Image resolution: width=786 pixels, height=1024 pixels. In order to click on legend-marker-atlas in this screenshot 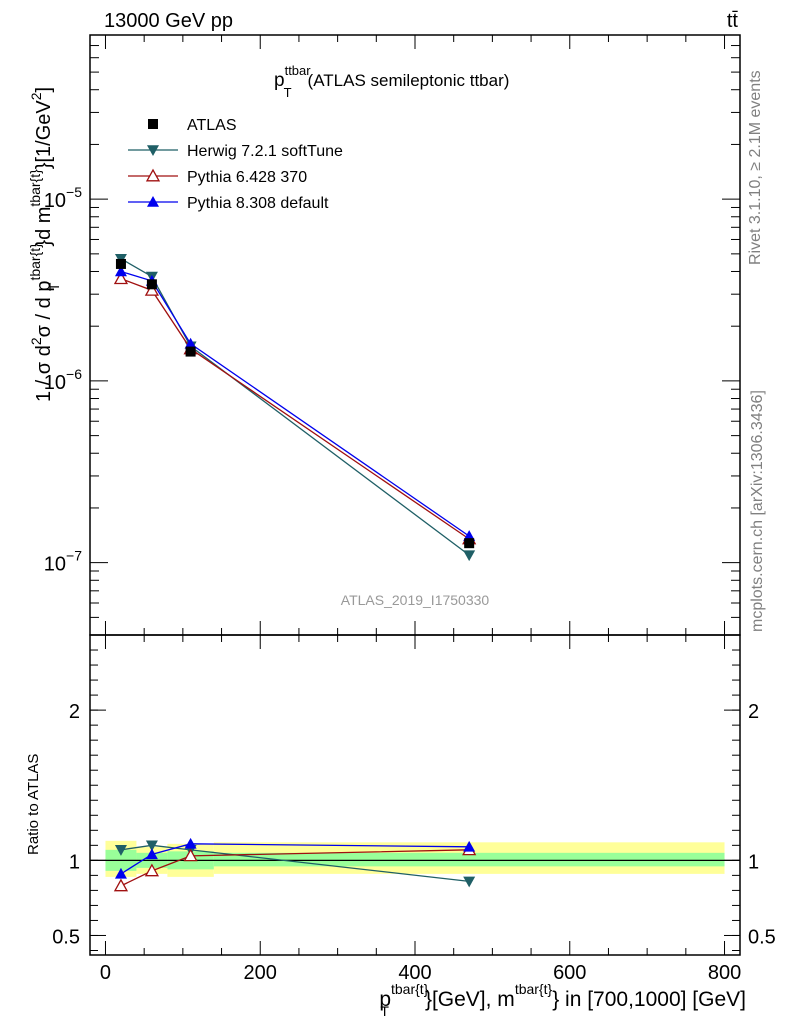, I will do `click(153, 124)`.